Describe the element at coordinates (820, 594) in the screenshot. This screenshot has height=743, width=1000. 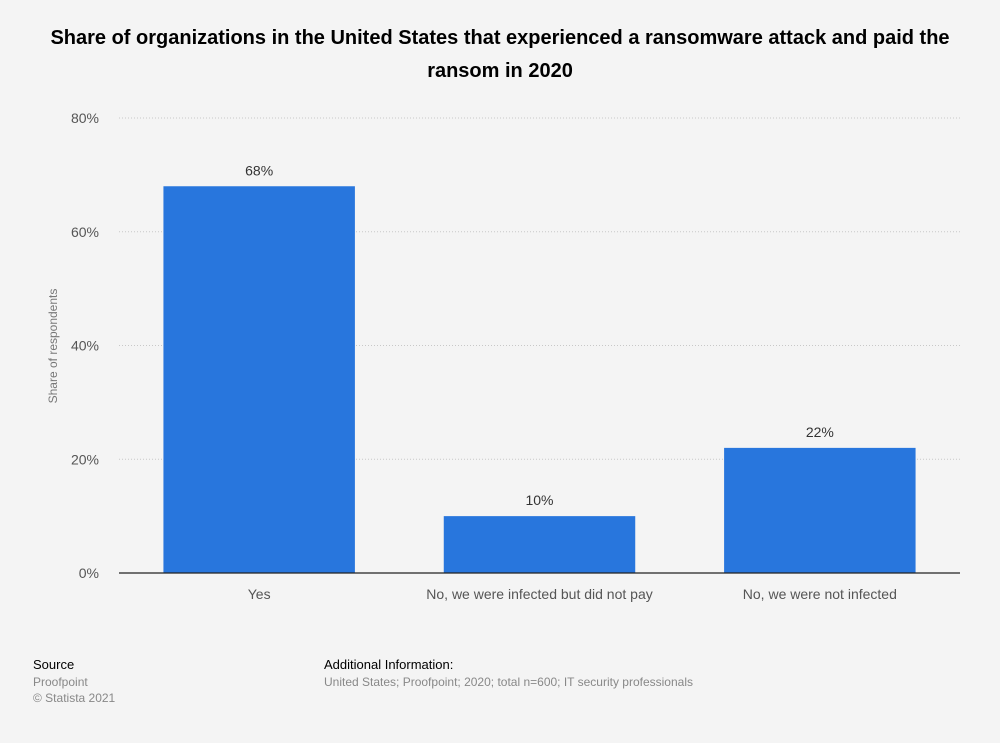
I see `x-tick-label: No, we were not infected` at that location.